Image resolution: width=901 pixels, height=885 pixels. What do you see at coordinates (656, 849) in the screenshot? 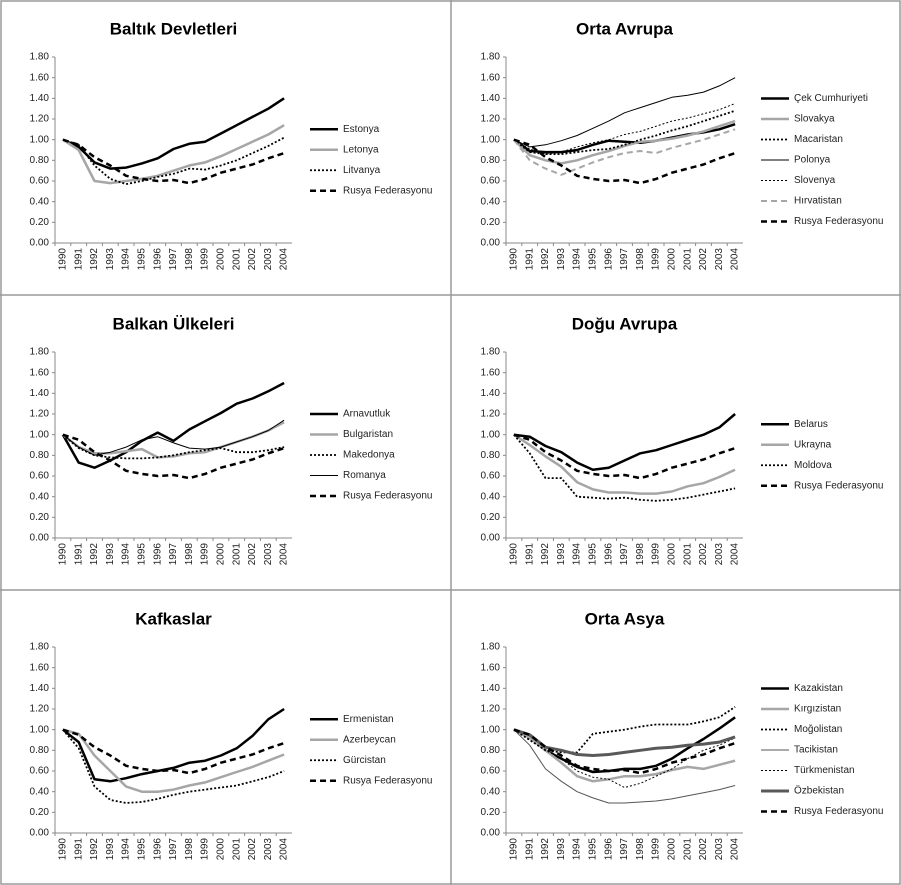
I see `x-tick-label: 1999` at bounding box center [656, 849].